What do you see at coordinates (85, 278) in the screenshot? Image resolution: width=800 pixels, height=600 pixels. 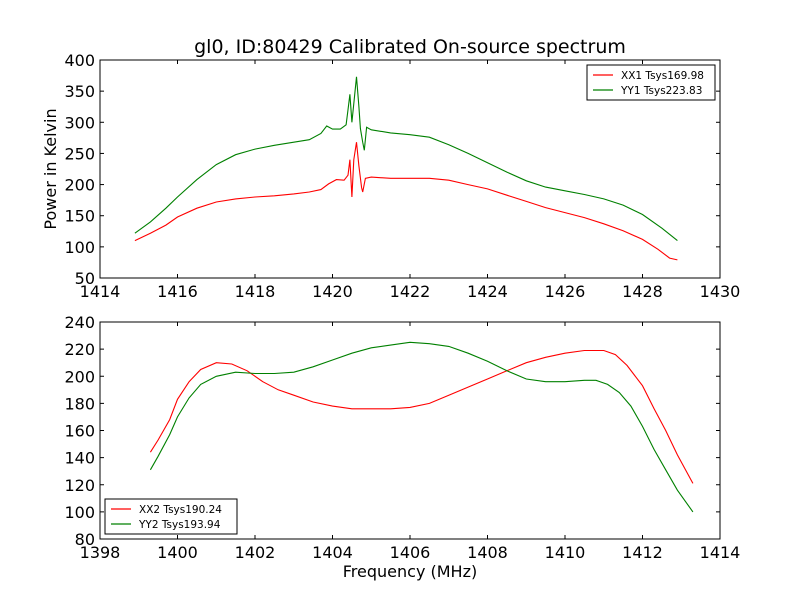 I see `y-tick-label: 50` at bounding box center [85, 278].